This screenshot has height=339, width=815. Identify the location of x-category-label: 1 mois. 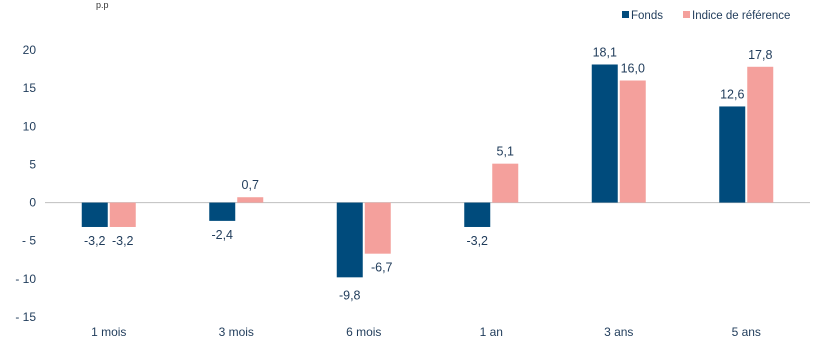
(108, 332).